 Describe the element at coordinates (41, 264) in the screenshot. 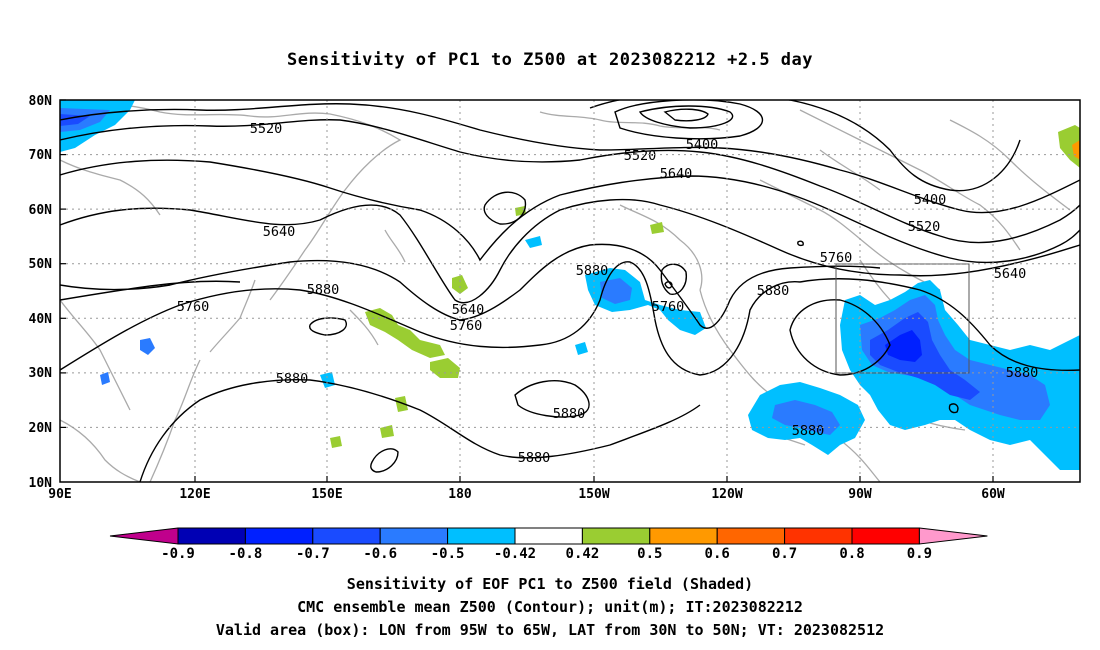

I see `lat-label: 50N` at that location.